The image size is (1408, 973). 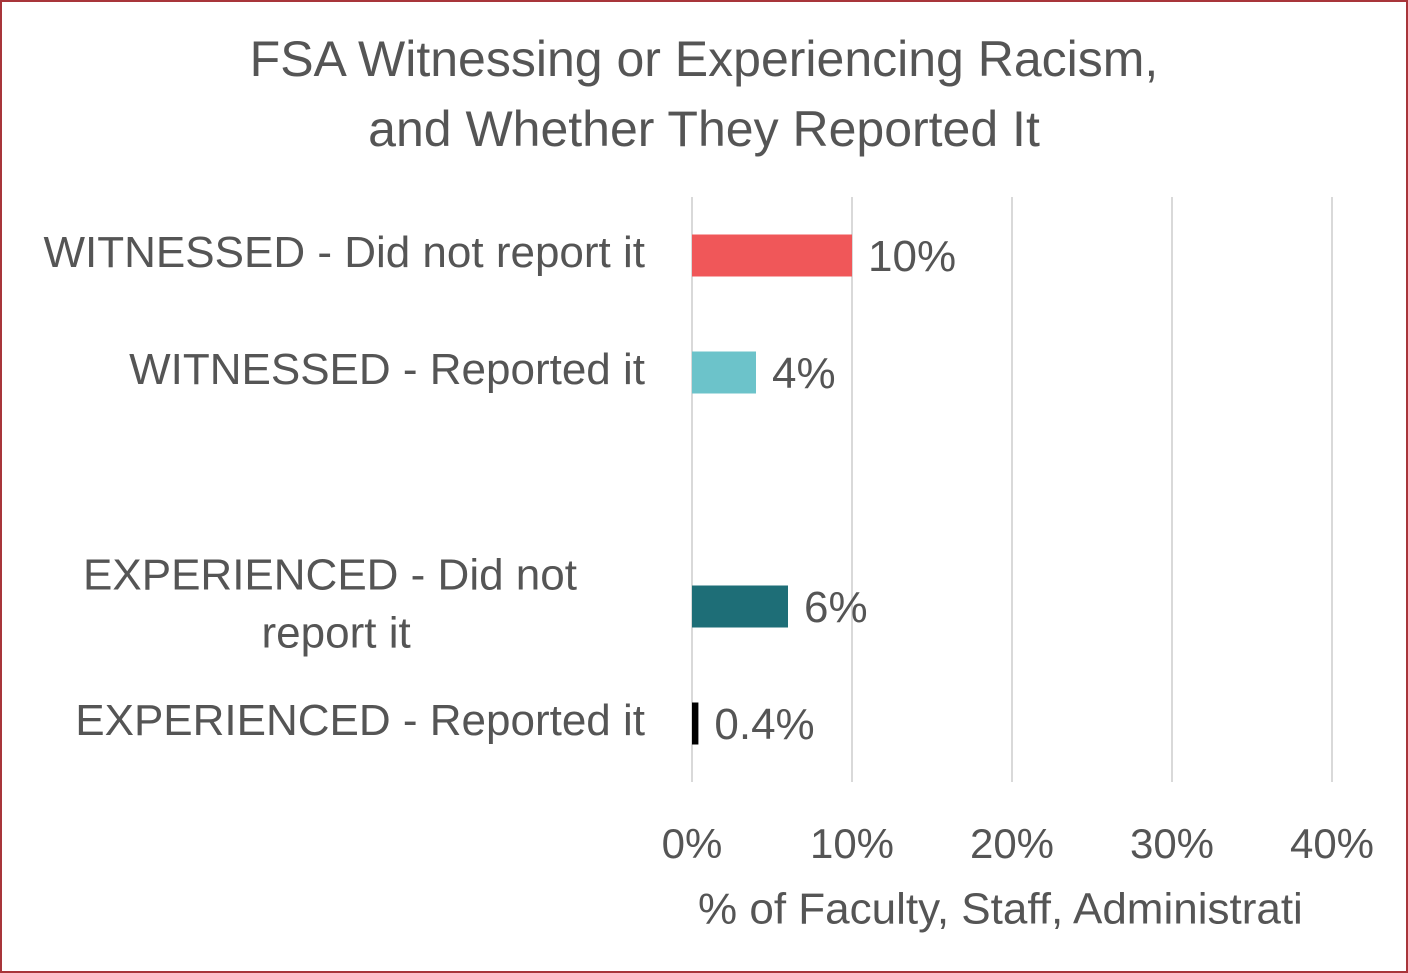 I want to click on data-label: 6%, so click(x=836, y=607).